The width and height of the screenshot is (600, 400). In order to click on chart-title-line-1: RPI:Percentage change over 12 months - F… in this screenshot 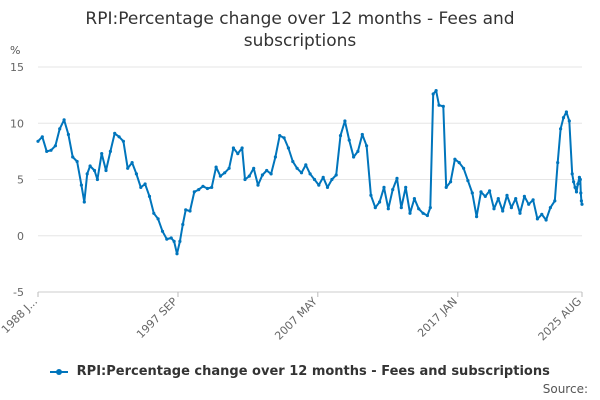, I will do `click(300, 19)`.